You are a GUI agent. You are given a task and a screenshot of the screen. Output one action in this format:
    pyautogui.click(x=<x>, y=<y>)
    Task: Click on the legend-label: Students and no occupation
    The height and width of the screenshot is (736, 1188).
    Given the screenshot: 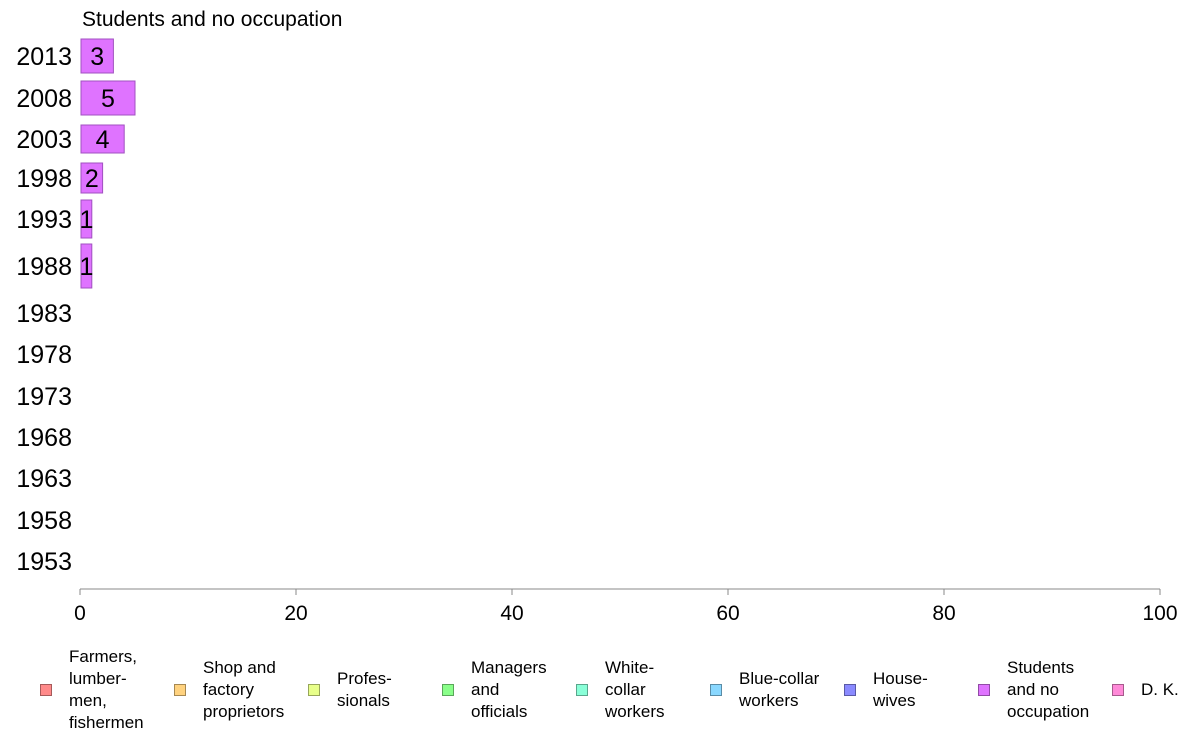 What is the action you would take?
    pyautogui.click(x=1048, y=689)
    